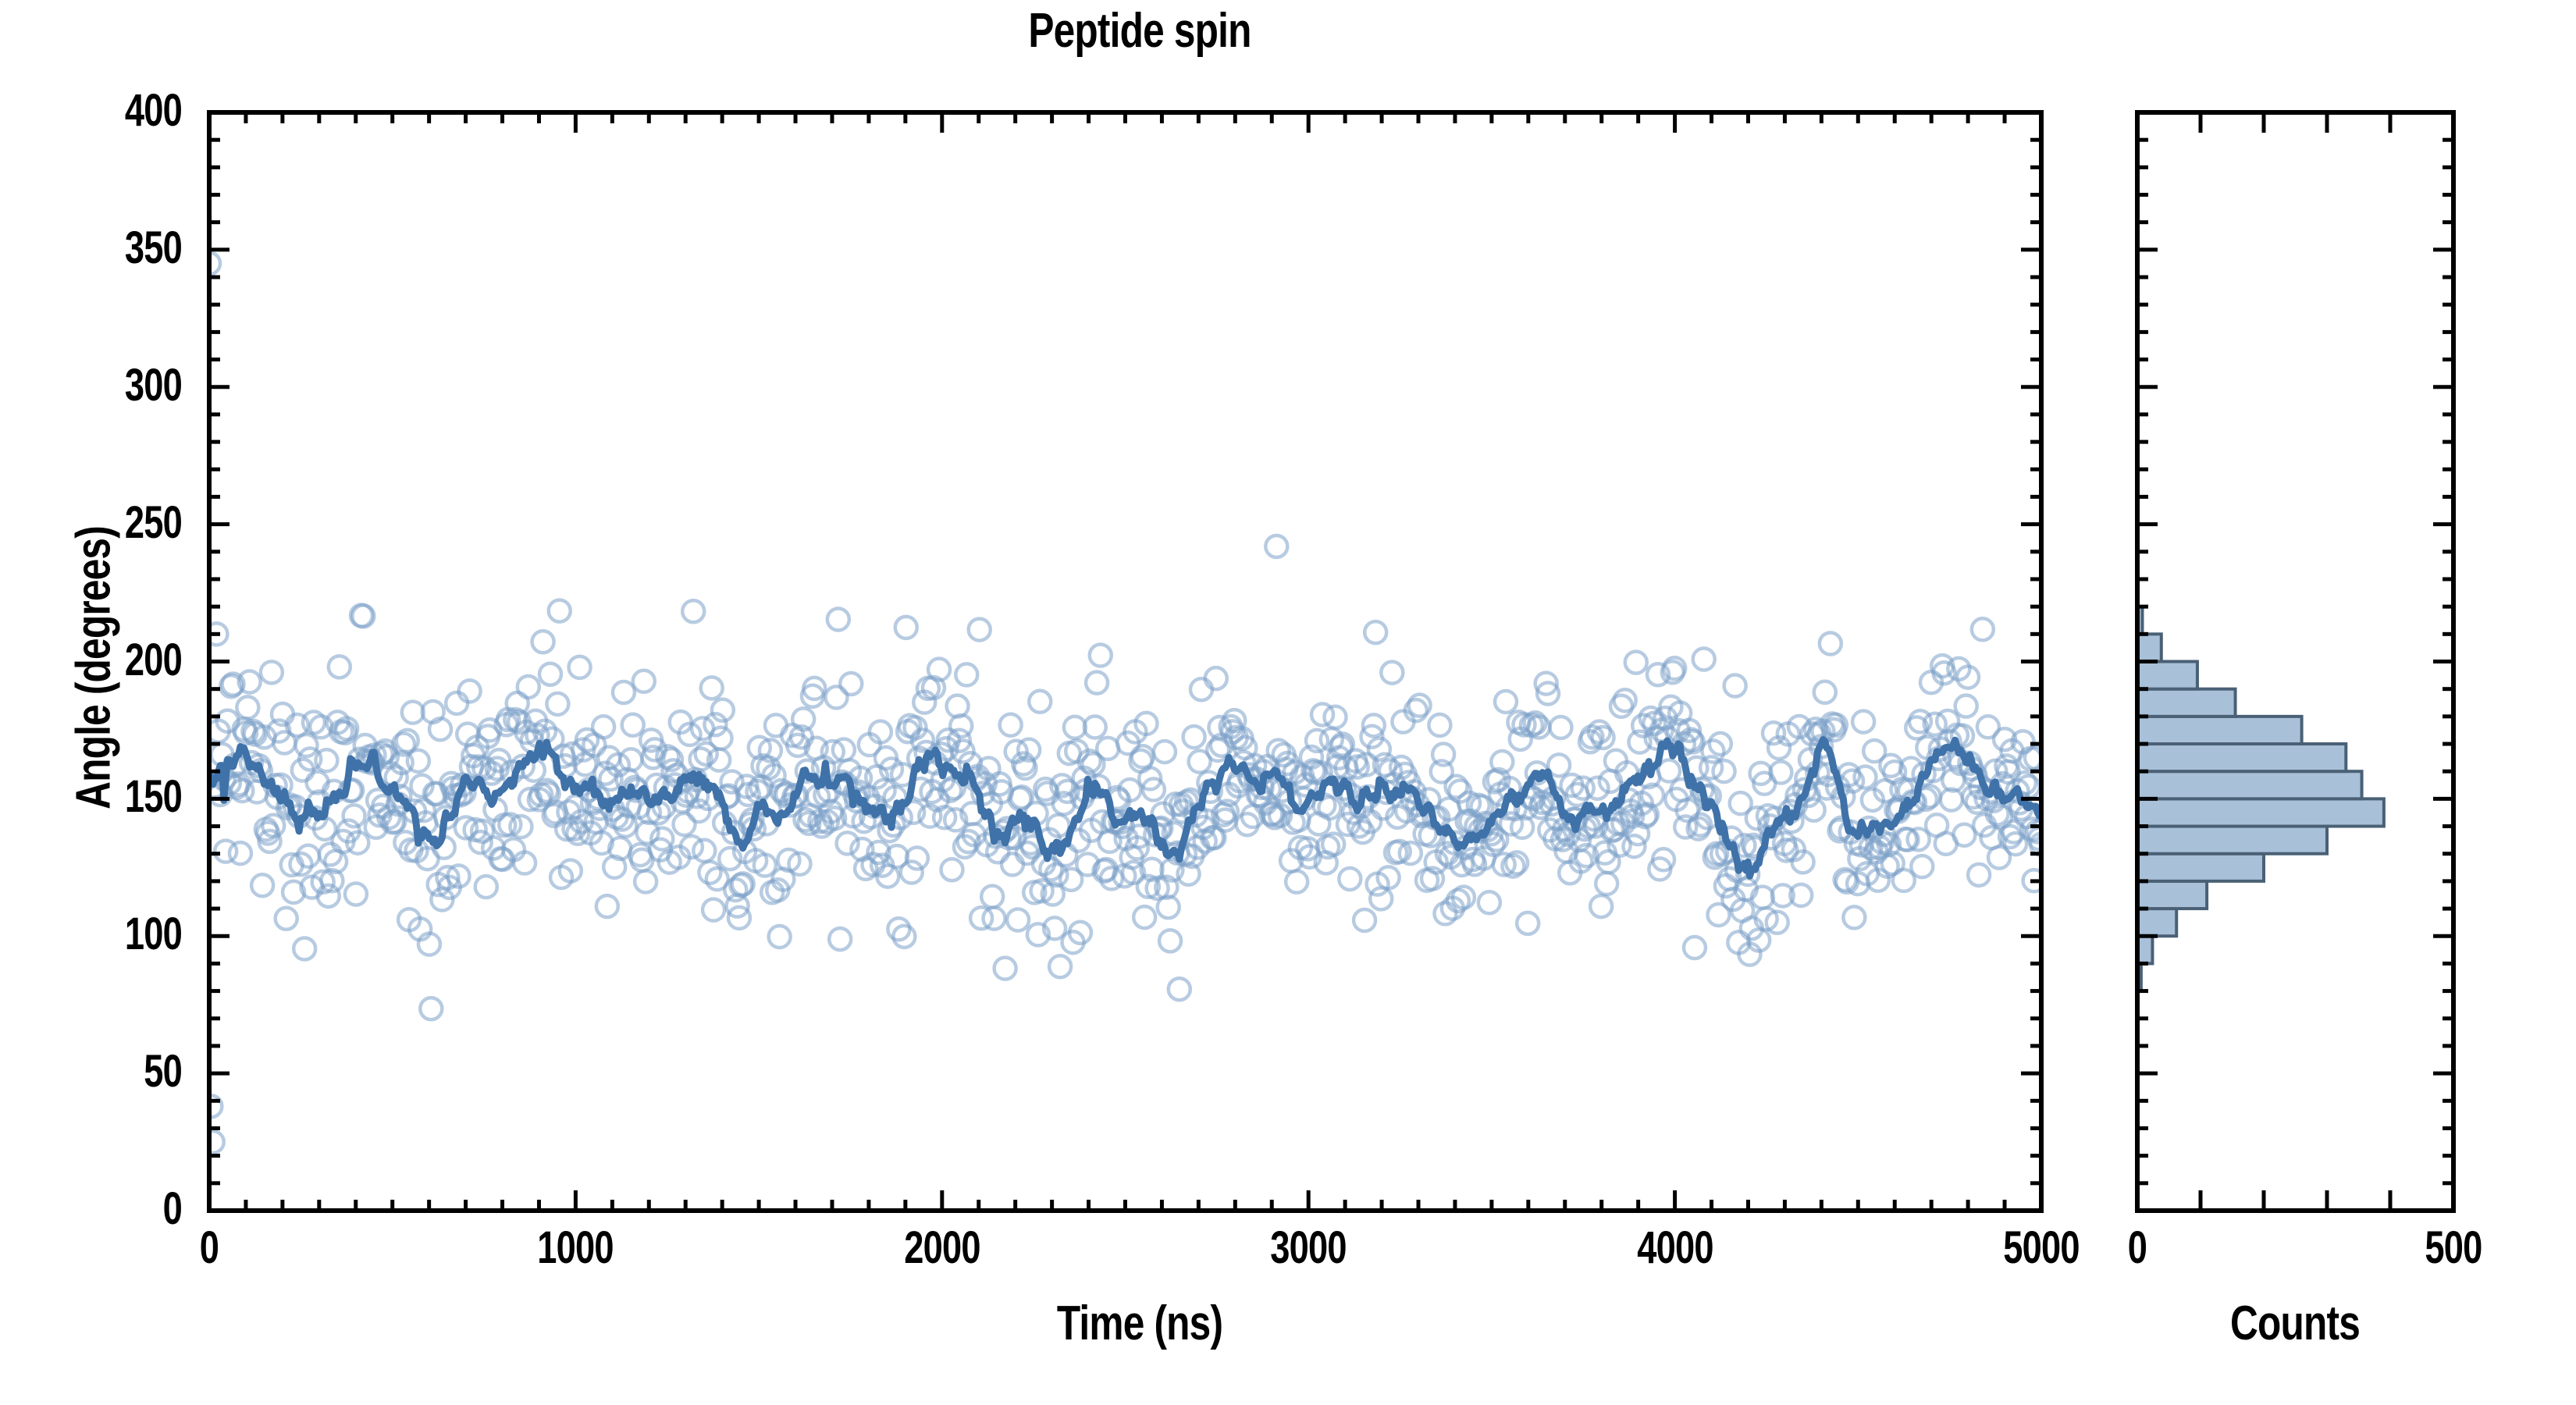 This screenshot has width=2576, height=1405. I want to click on main-y-tick-label: 400, so click(153, 111).